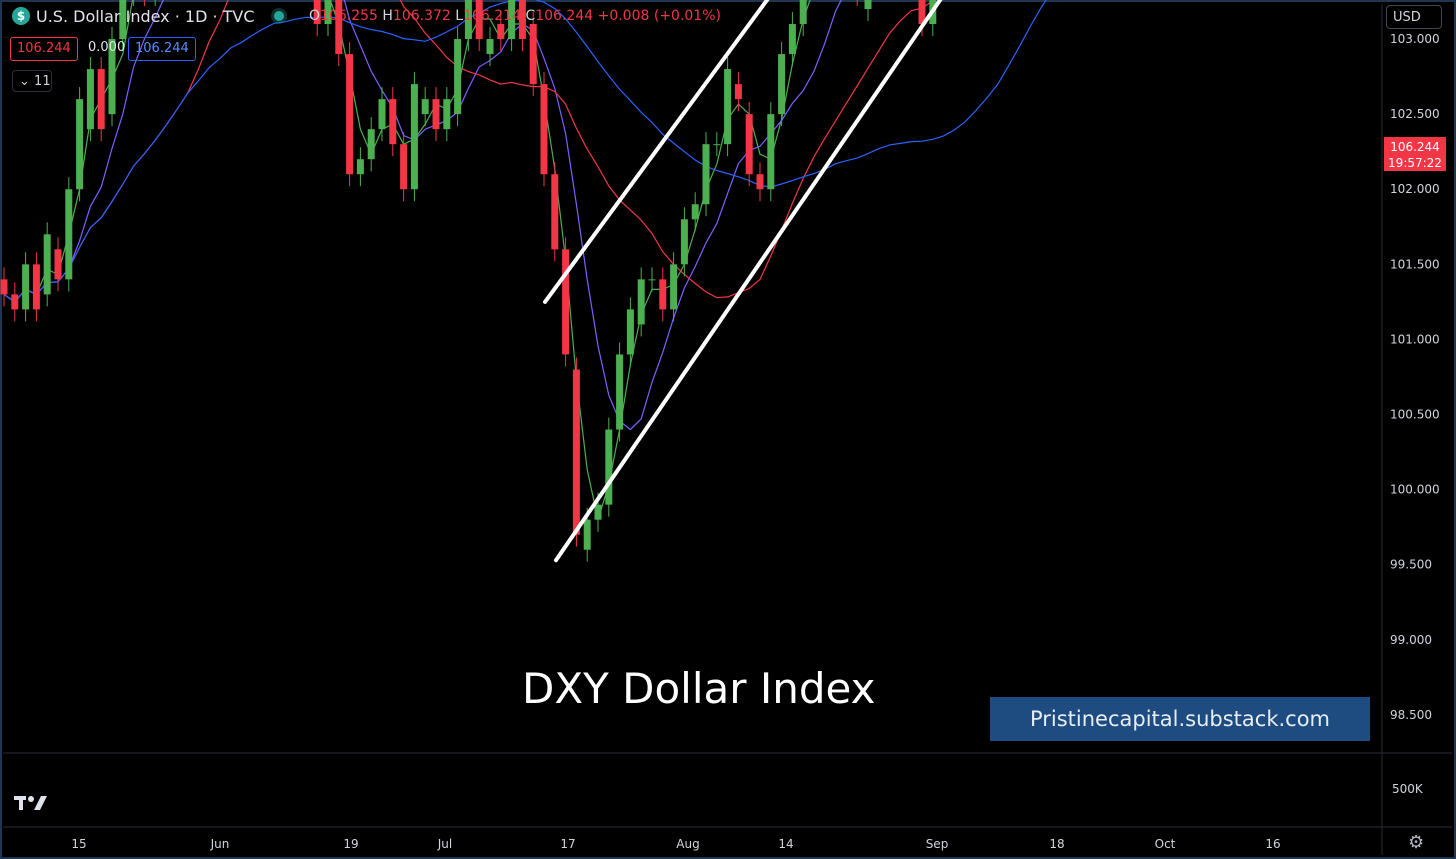 The width and height of the screenshot is (1456, 859). What do you see at coordinates (1415, 39) in the screenshot?
I see `y-tick-label: 103.000` at bounding box center [1415, 39].